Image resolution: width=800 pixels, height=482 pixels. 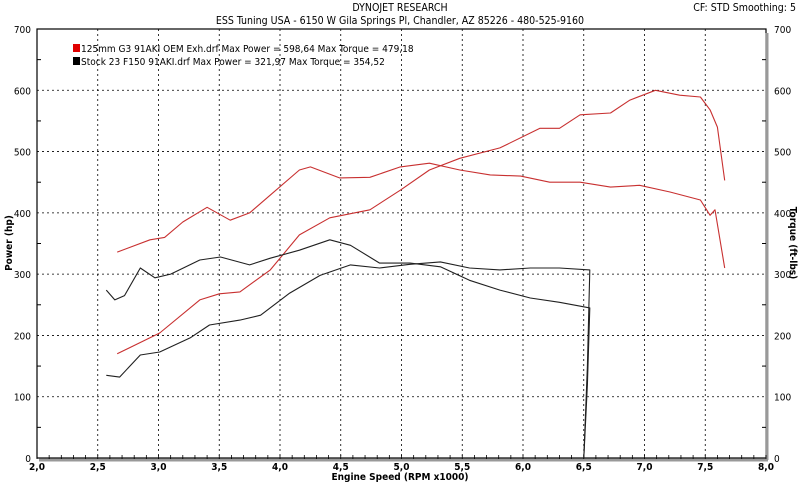 What do you see at coordinates (22, 214) in the screenshot?
I see `y-tick-label: 400` at bounding box center [22, 214].